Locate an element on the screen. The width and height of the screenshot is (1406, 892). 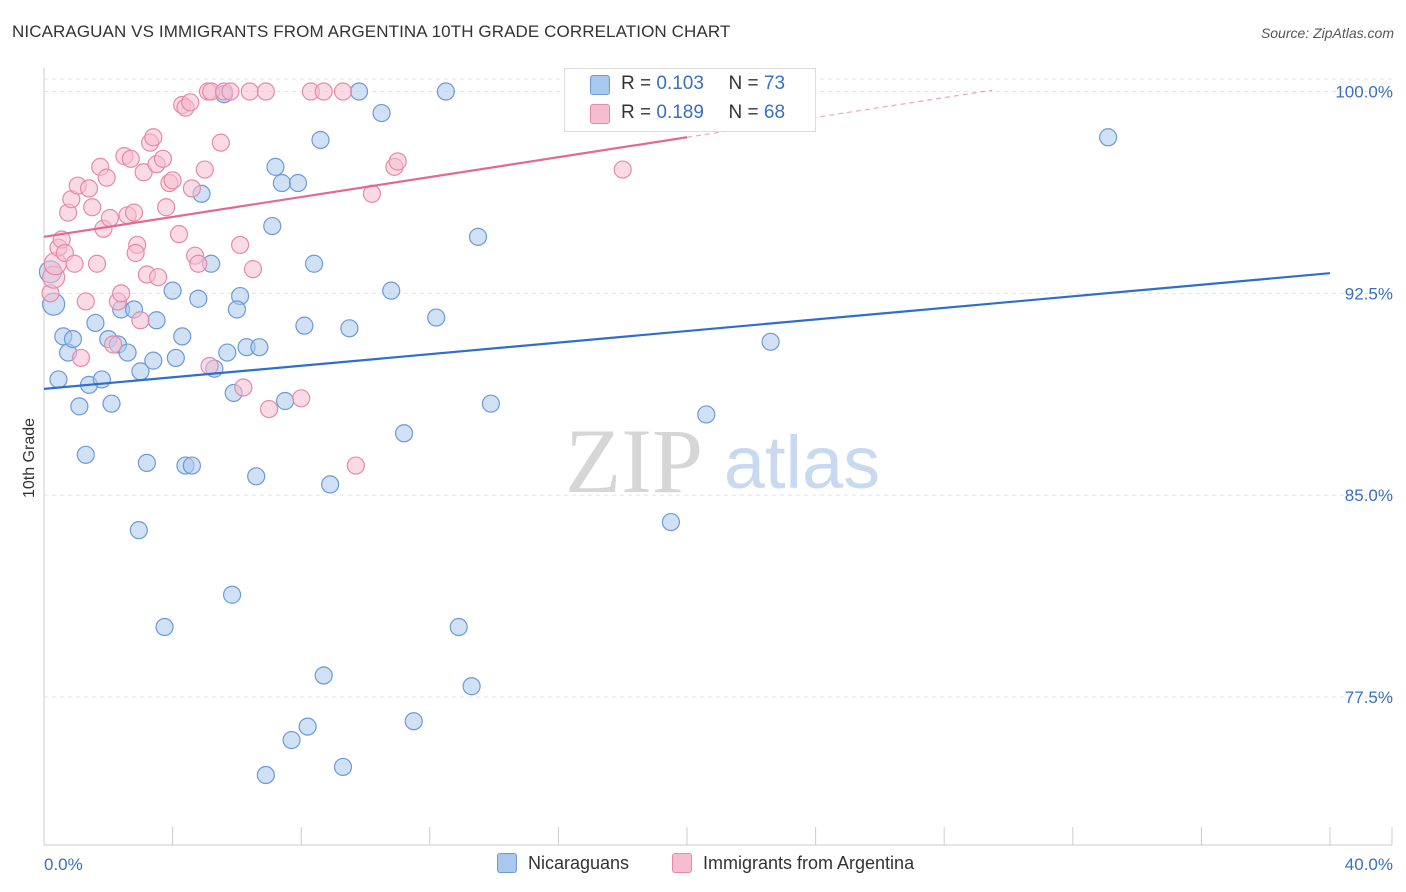
n-value: 68 is located at coordinates (774, 112).